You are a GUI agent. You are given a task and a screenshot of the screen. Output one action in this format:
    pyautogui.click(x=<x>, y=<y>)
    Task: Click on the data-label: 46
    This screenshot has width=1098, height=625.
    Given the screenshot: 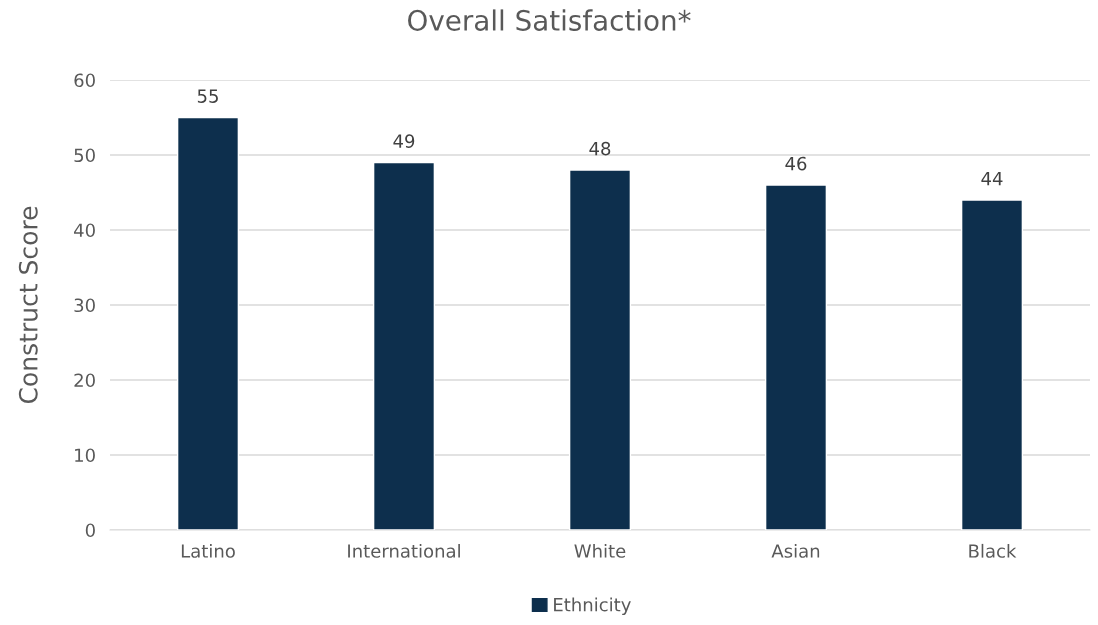 What is the action you would take?
    pyautogui.click(x=796, y=163)
    